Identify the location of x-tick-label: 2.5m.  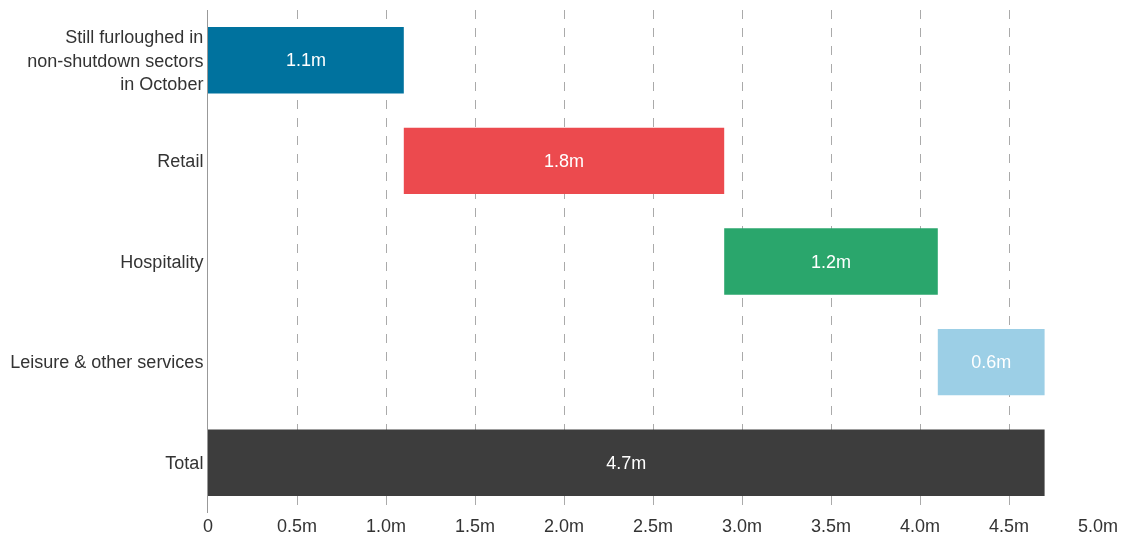
(653, 526).